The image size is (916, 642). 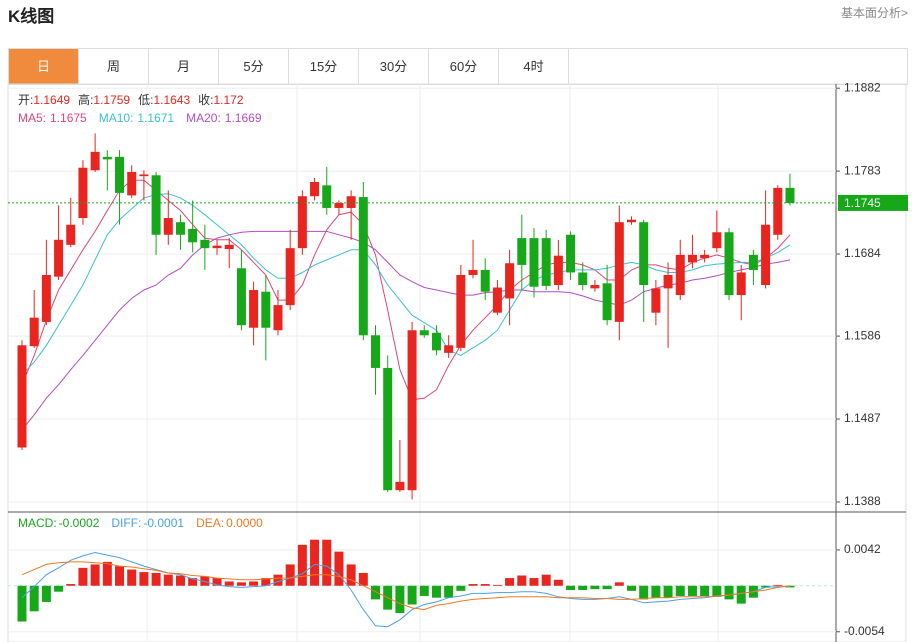 What do you see at coordinates (406, 586) in the screenshot?
I see `macd-line` at bounding box center [406, 586].